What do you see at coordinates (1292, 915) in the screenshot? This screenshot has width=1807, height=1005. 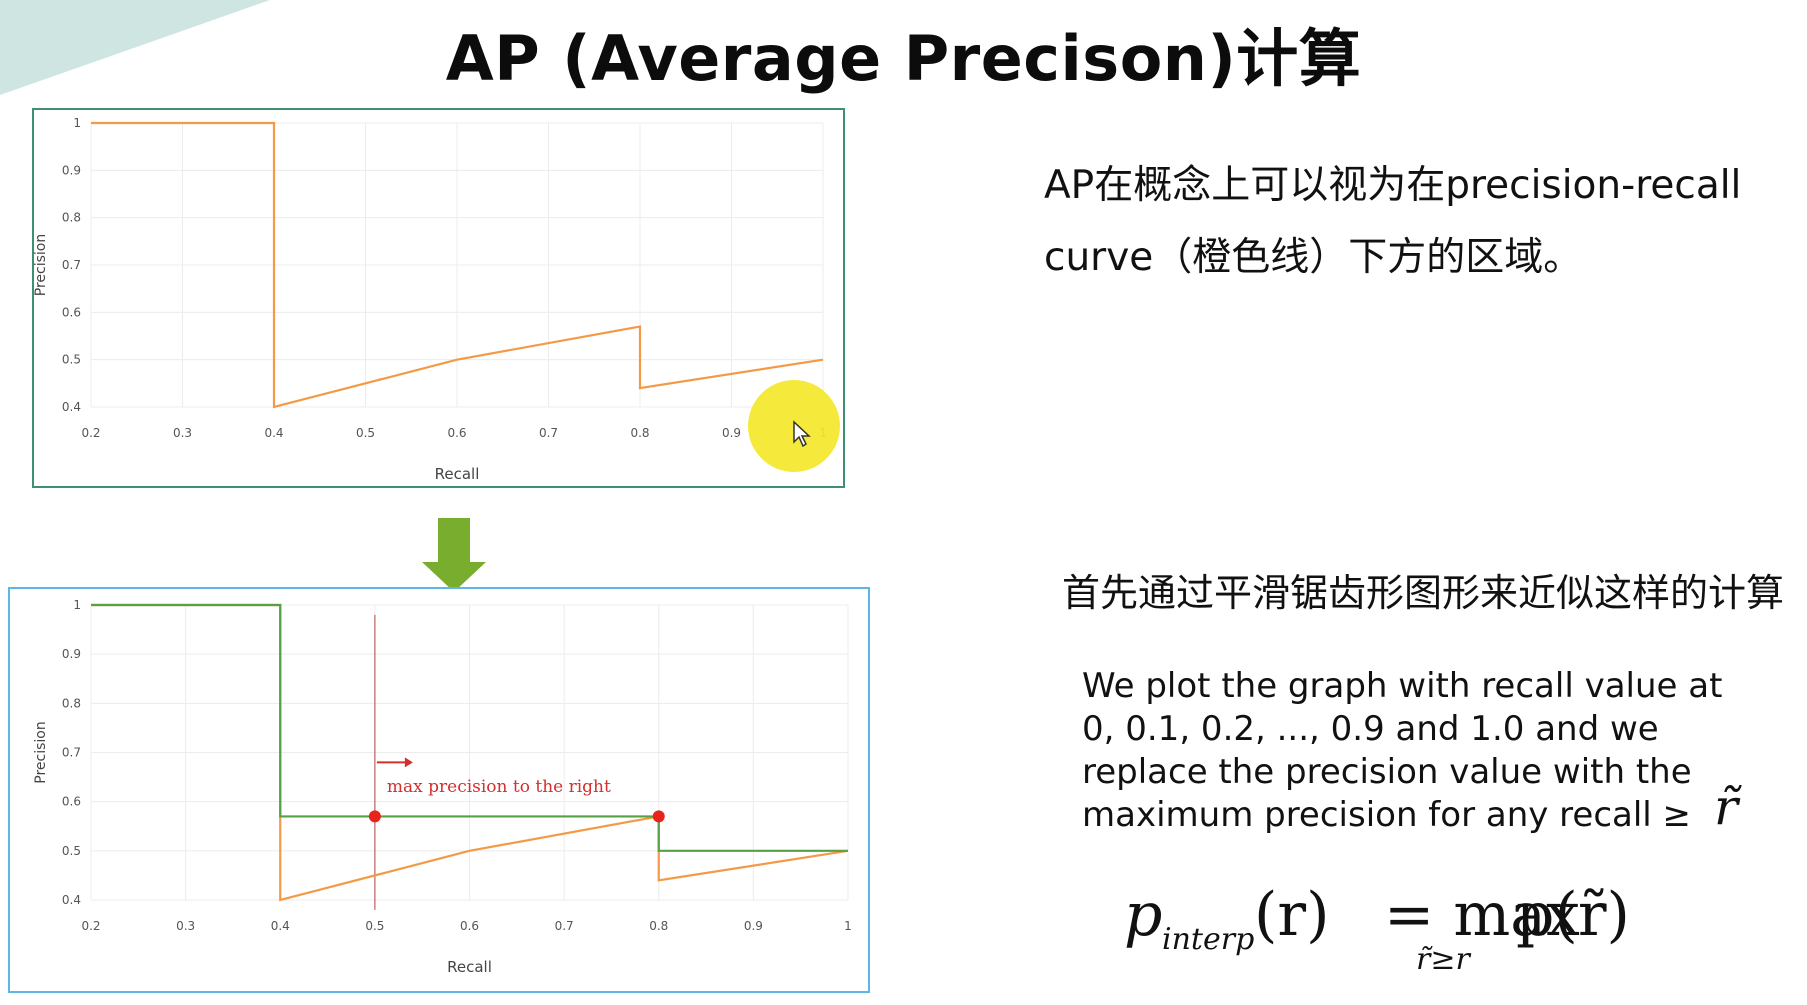 I see `formula-lhs-argument: (r)` at bounding box center [1292, 915].